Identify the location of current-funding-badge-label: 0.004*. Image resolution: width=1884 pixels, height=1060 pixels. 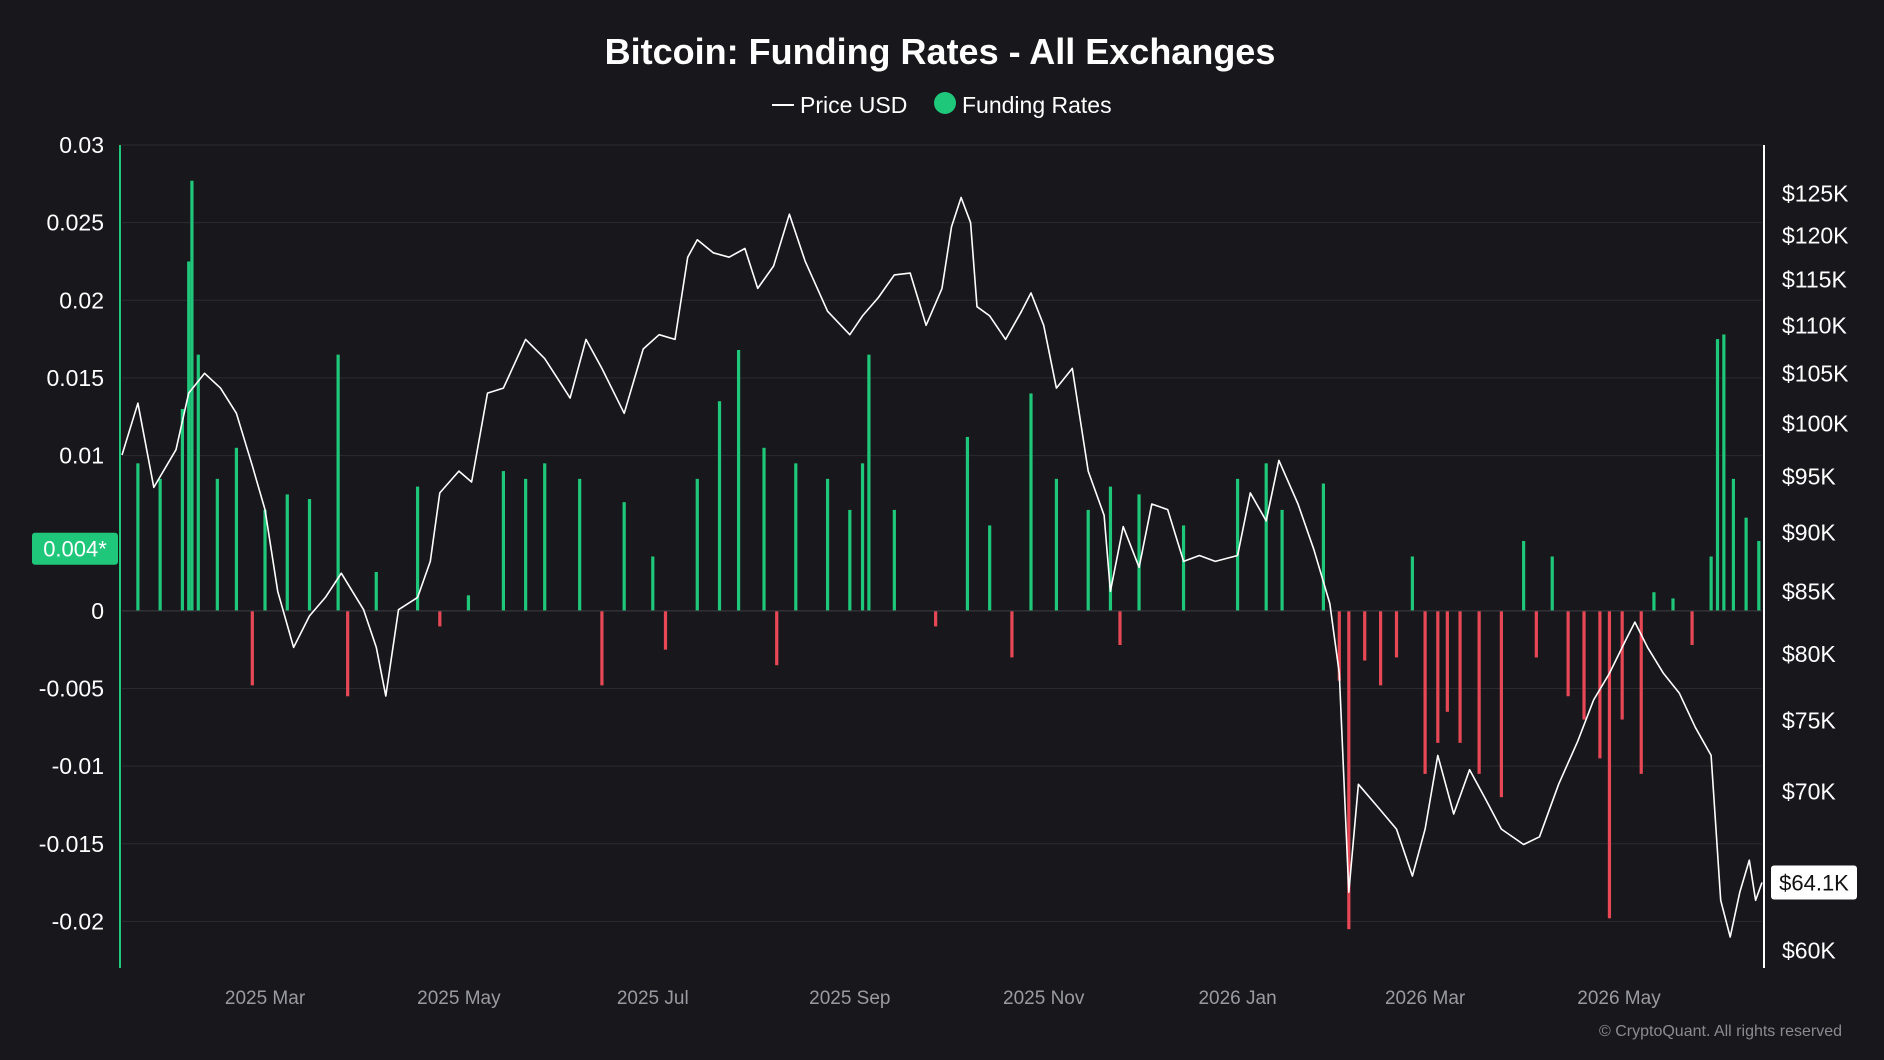
(75, 549).